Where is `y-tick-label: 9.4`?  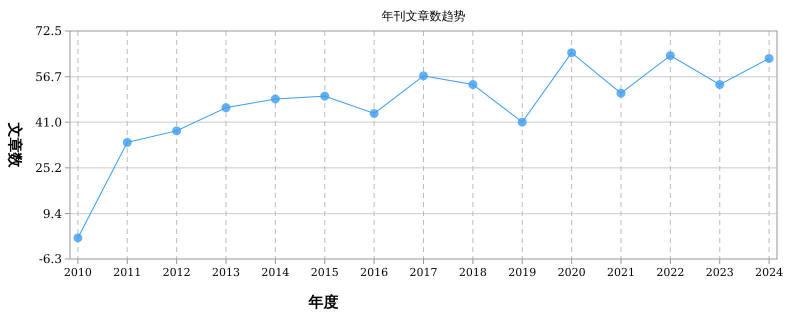
y-tick-label: 9.4 is located at coordinates (52, 213).